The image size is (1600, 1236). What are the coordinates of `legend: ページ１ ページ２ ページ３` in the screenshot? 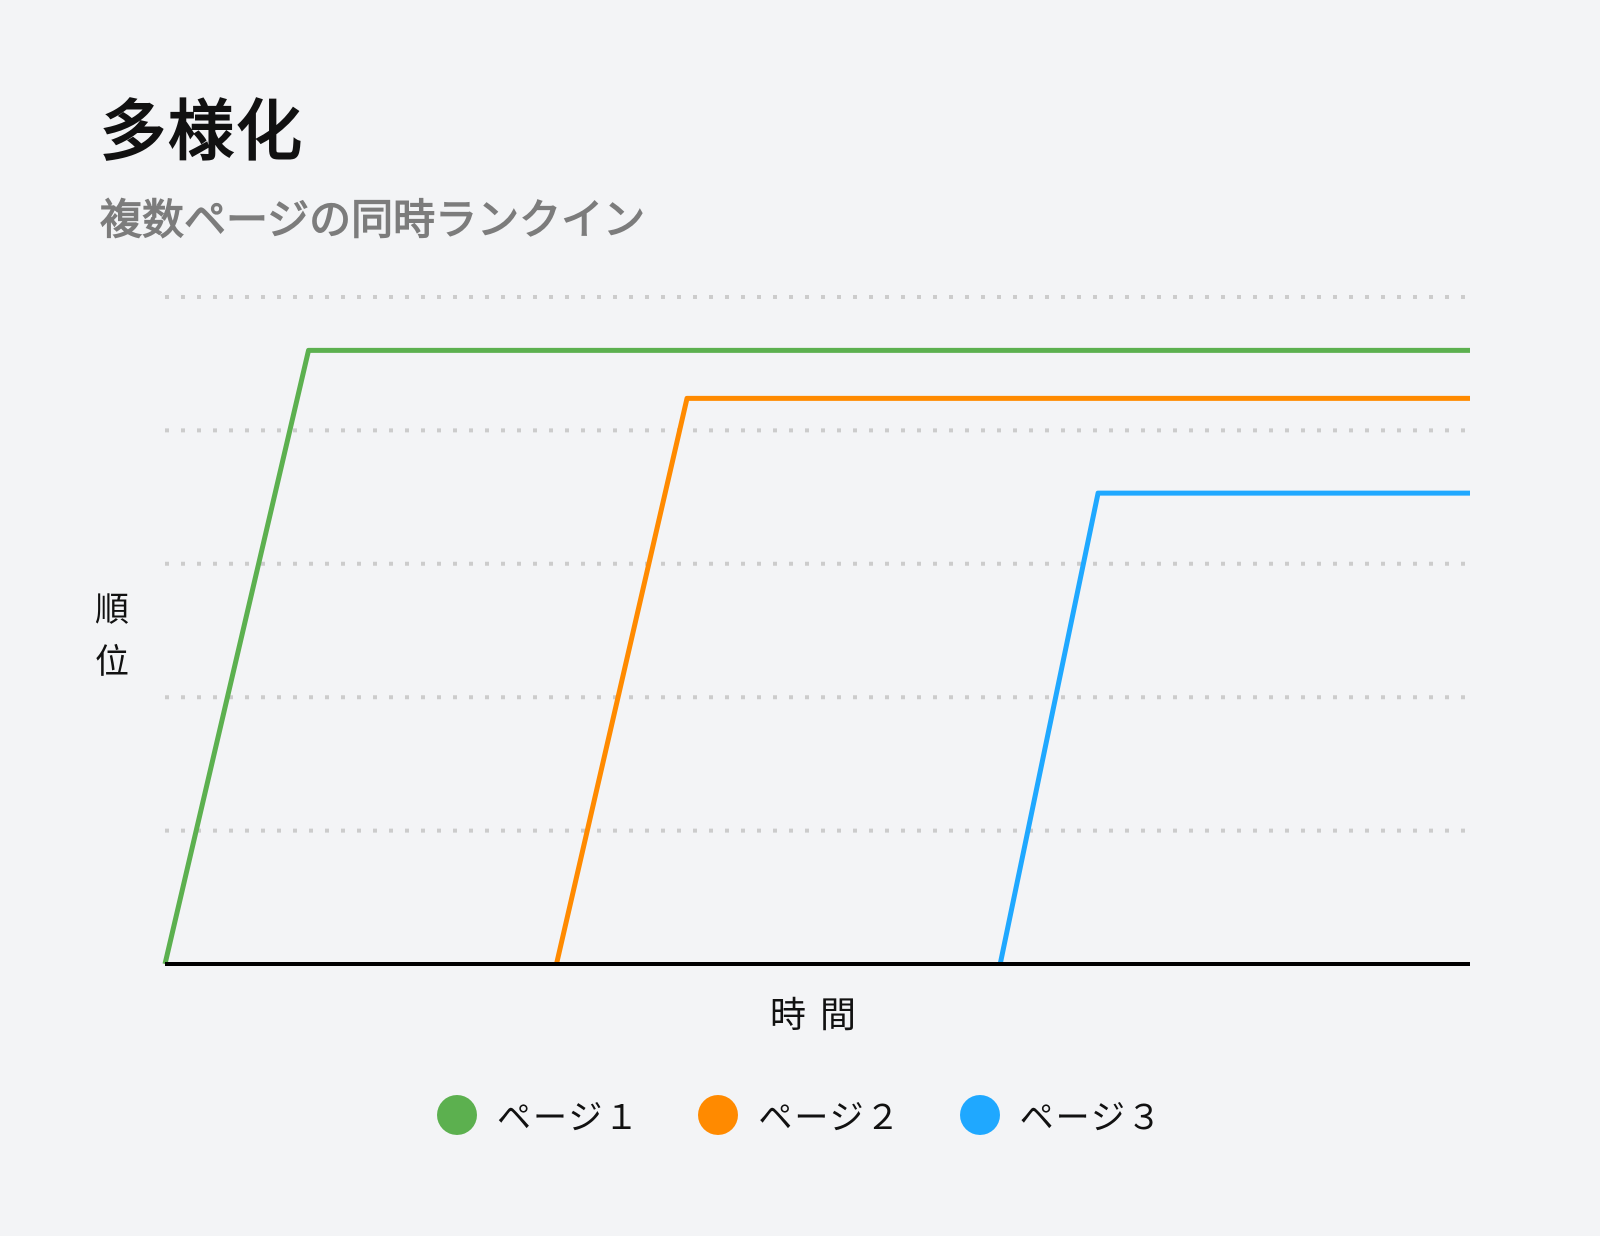 It's located at (800, 1114).